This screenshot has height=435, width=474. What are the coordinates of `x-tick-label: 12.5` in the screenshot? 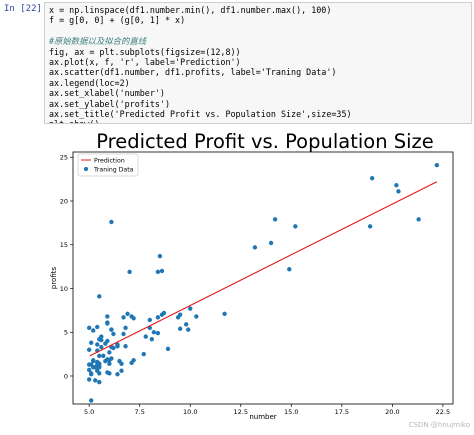 It's located at (241, 412).